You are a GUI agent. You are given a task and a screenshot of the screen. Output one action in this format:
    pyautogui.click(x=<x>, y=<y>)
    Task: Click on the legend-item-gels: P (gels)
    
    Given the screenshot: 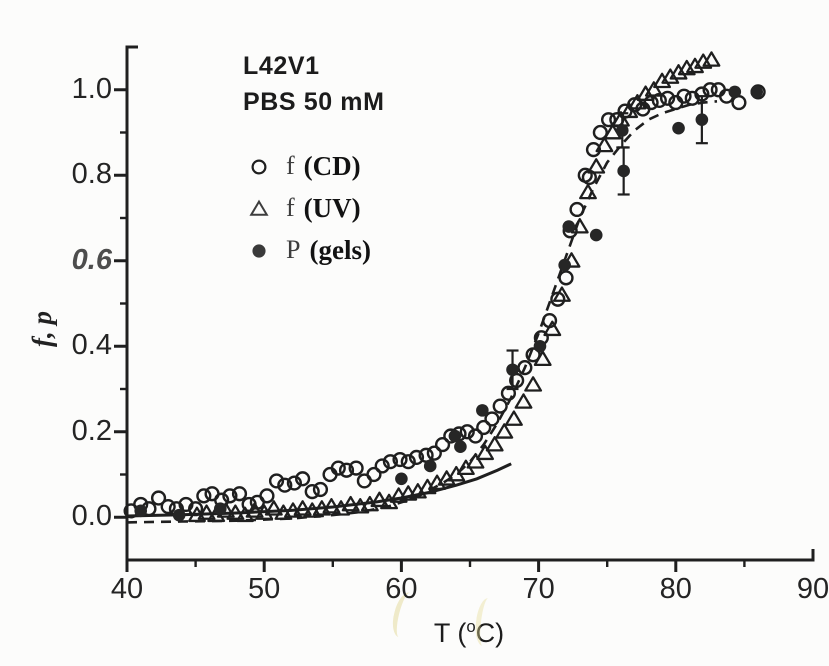 What is the action you would take?
    pyautogui.click(x=307, y=250)
    